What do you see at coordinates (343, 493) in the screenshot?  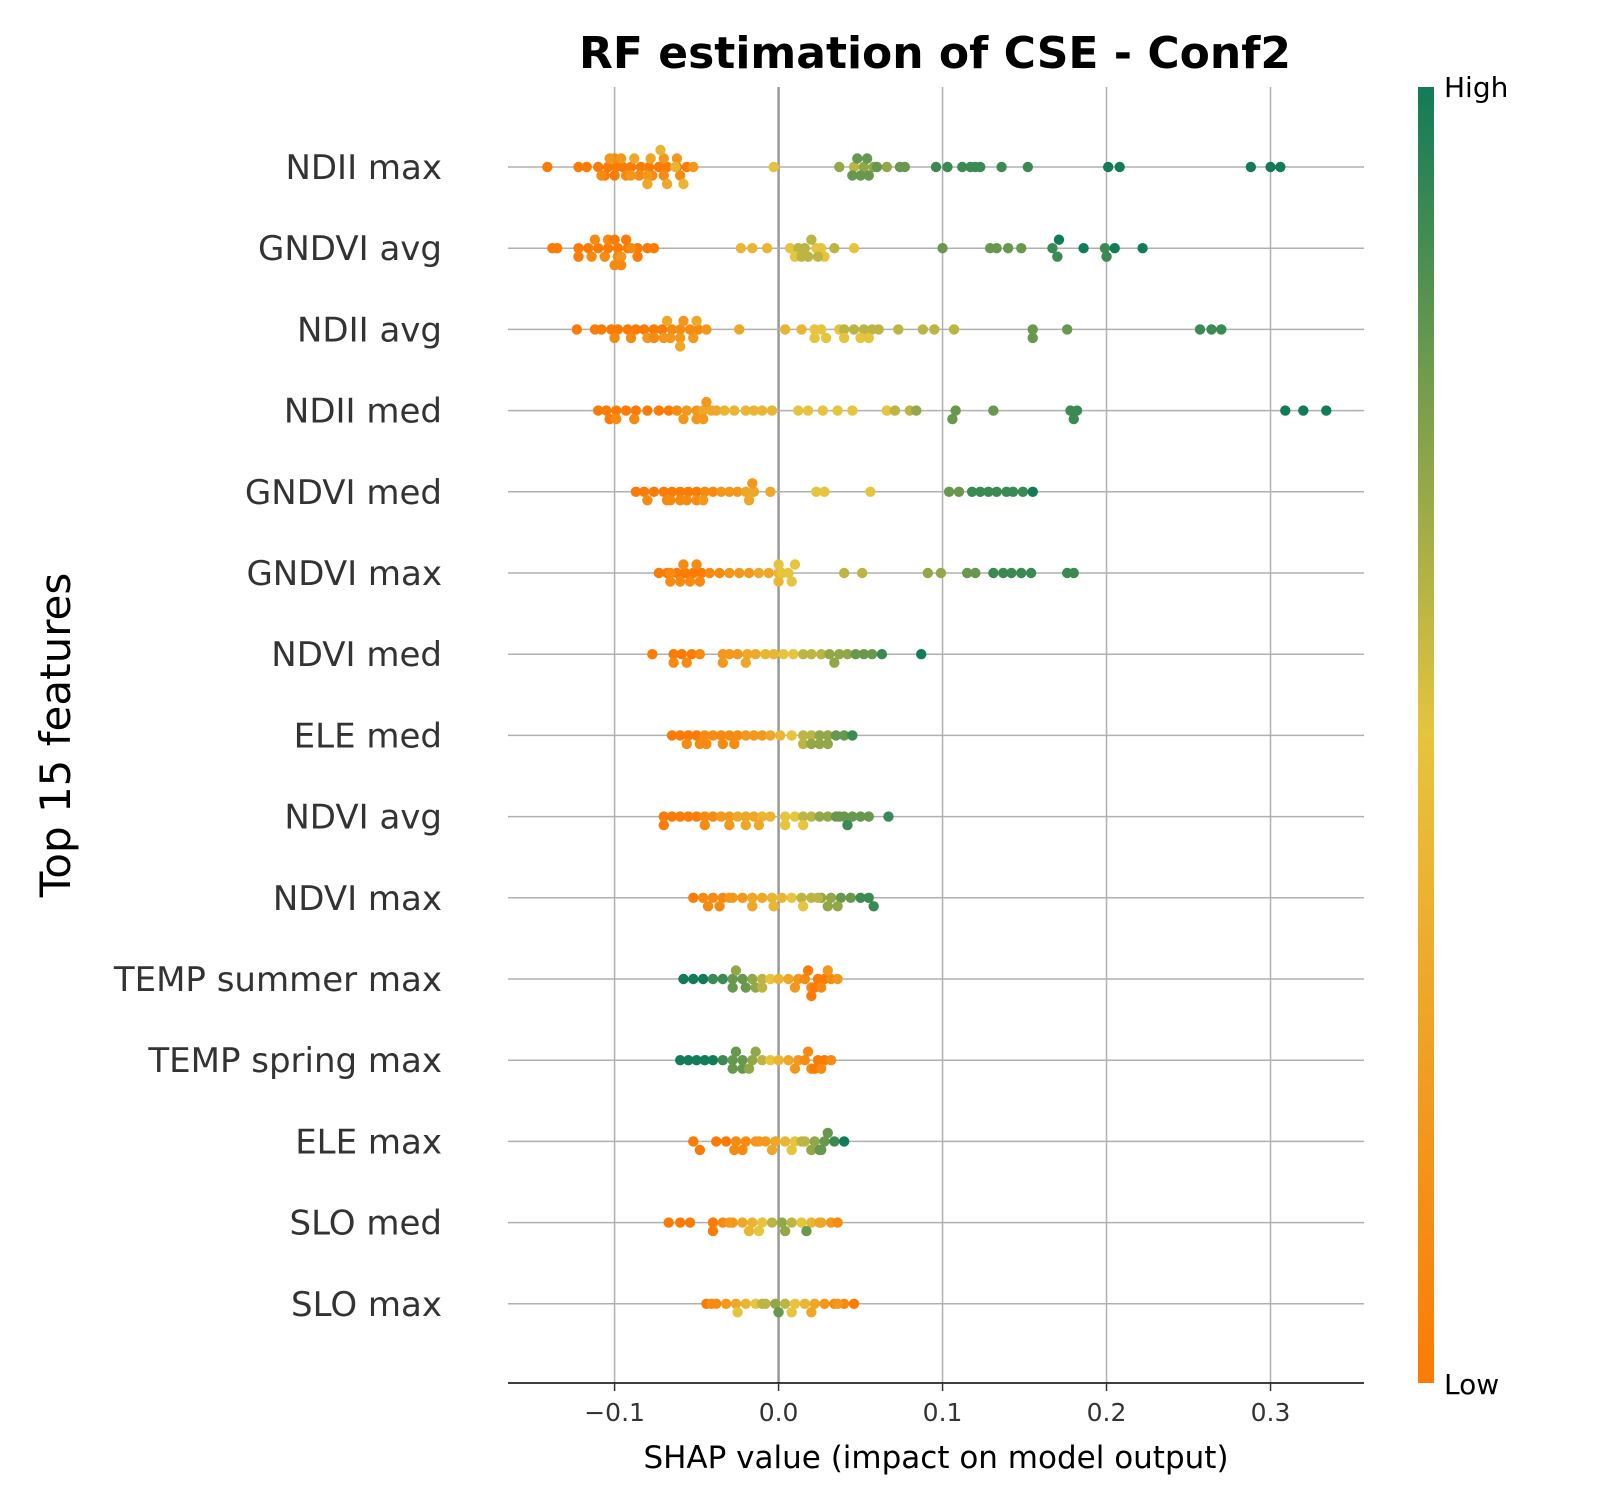 I see `feature-label: GNDVI med` at bounding box center [343, 493].